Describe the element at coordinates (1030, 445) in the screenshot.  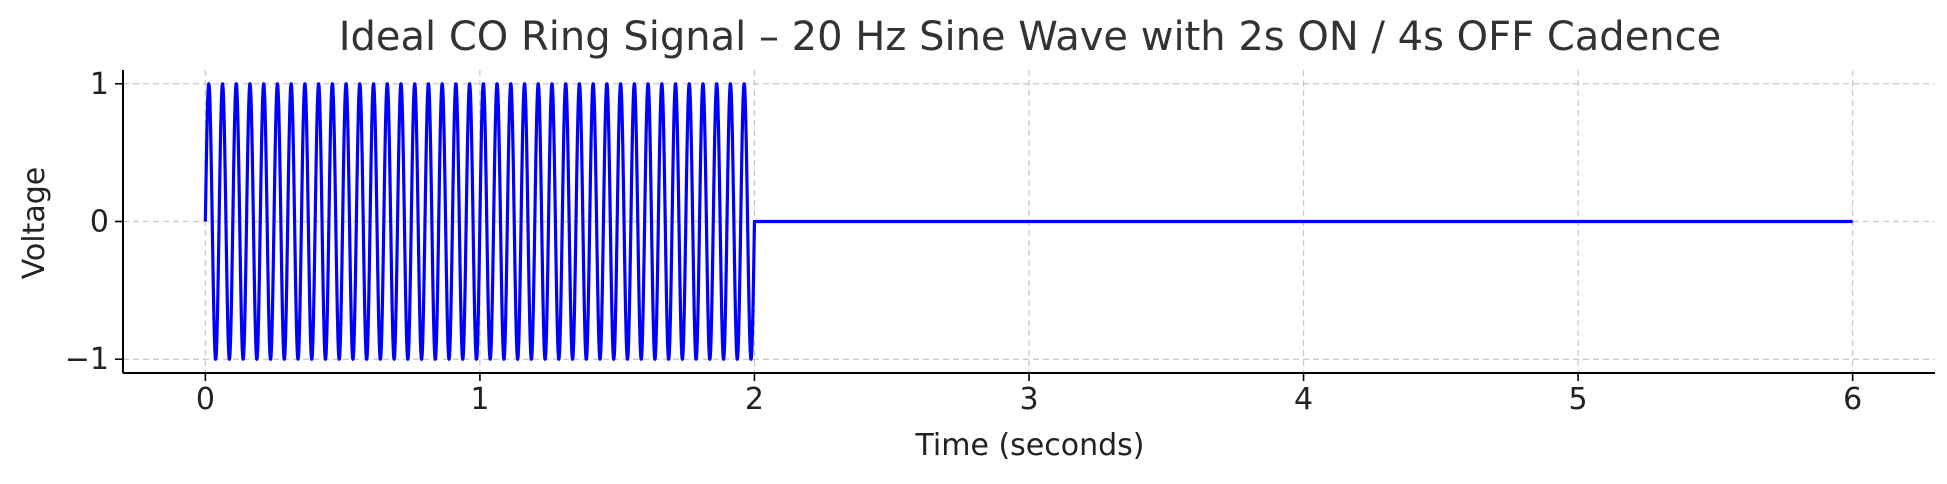
I see `x-axis-label: Time (seconds)` at that location.